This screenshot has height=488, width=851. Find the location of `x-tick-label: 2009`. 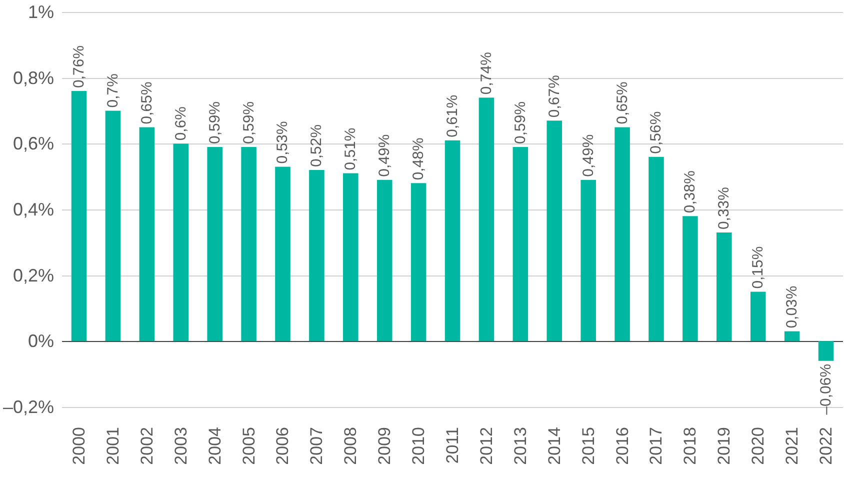

x-tick-label: 2009 is located at coordinates (384, 446).